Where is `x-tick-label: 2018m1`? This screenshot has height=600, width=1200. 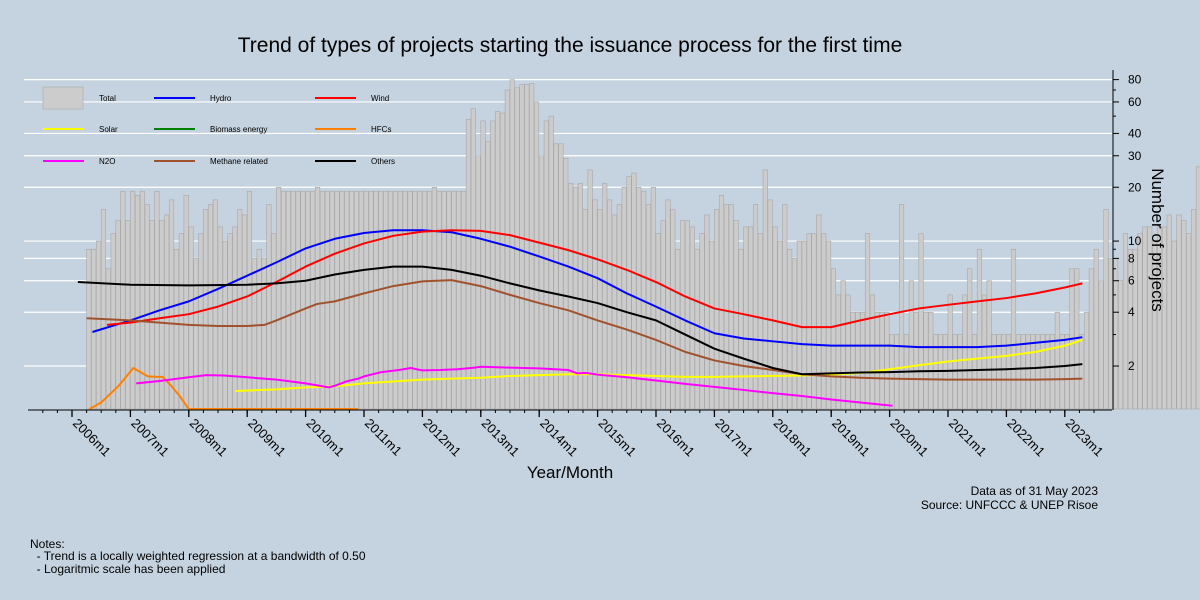 x-tick-label: 2018m1 is located at coordinates (793, 438).